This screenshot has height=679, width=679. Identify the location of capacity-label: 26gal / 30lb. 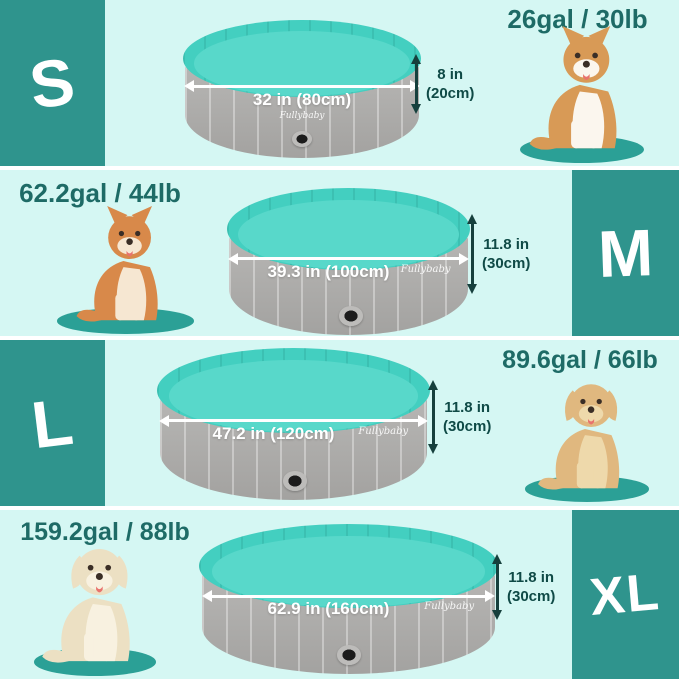
(577, 19).